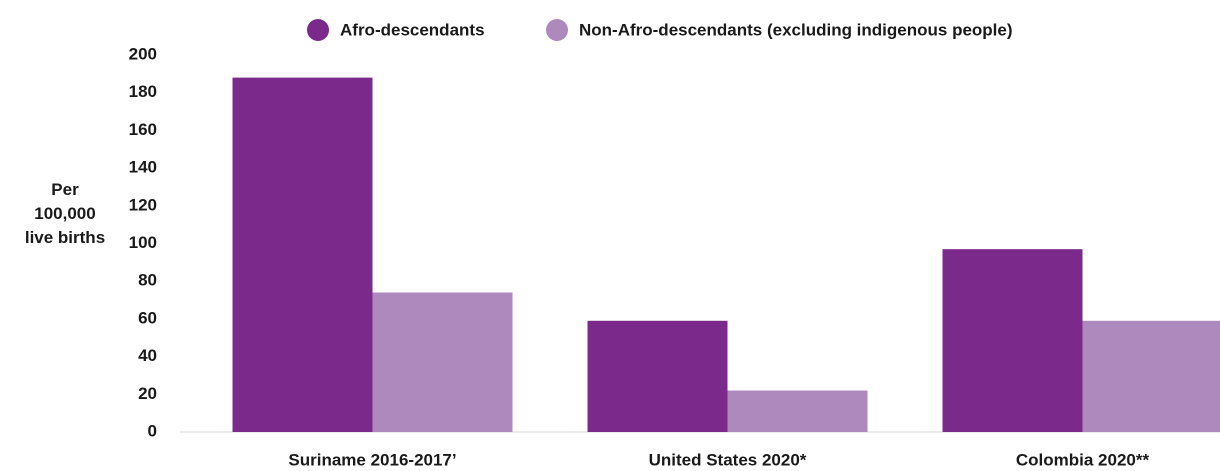 Image resolution: width=1220 pixels, height=471 pixels. I want to click on y-tick-label: 100, so click(143, 242).